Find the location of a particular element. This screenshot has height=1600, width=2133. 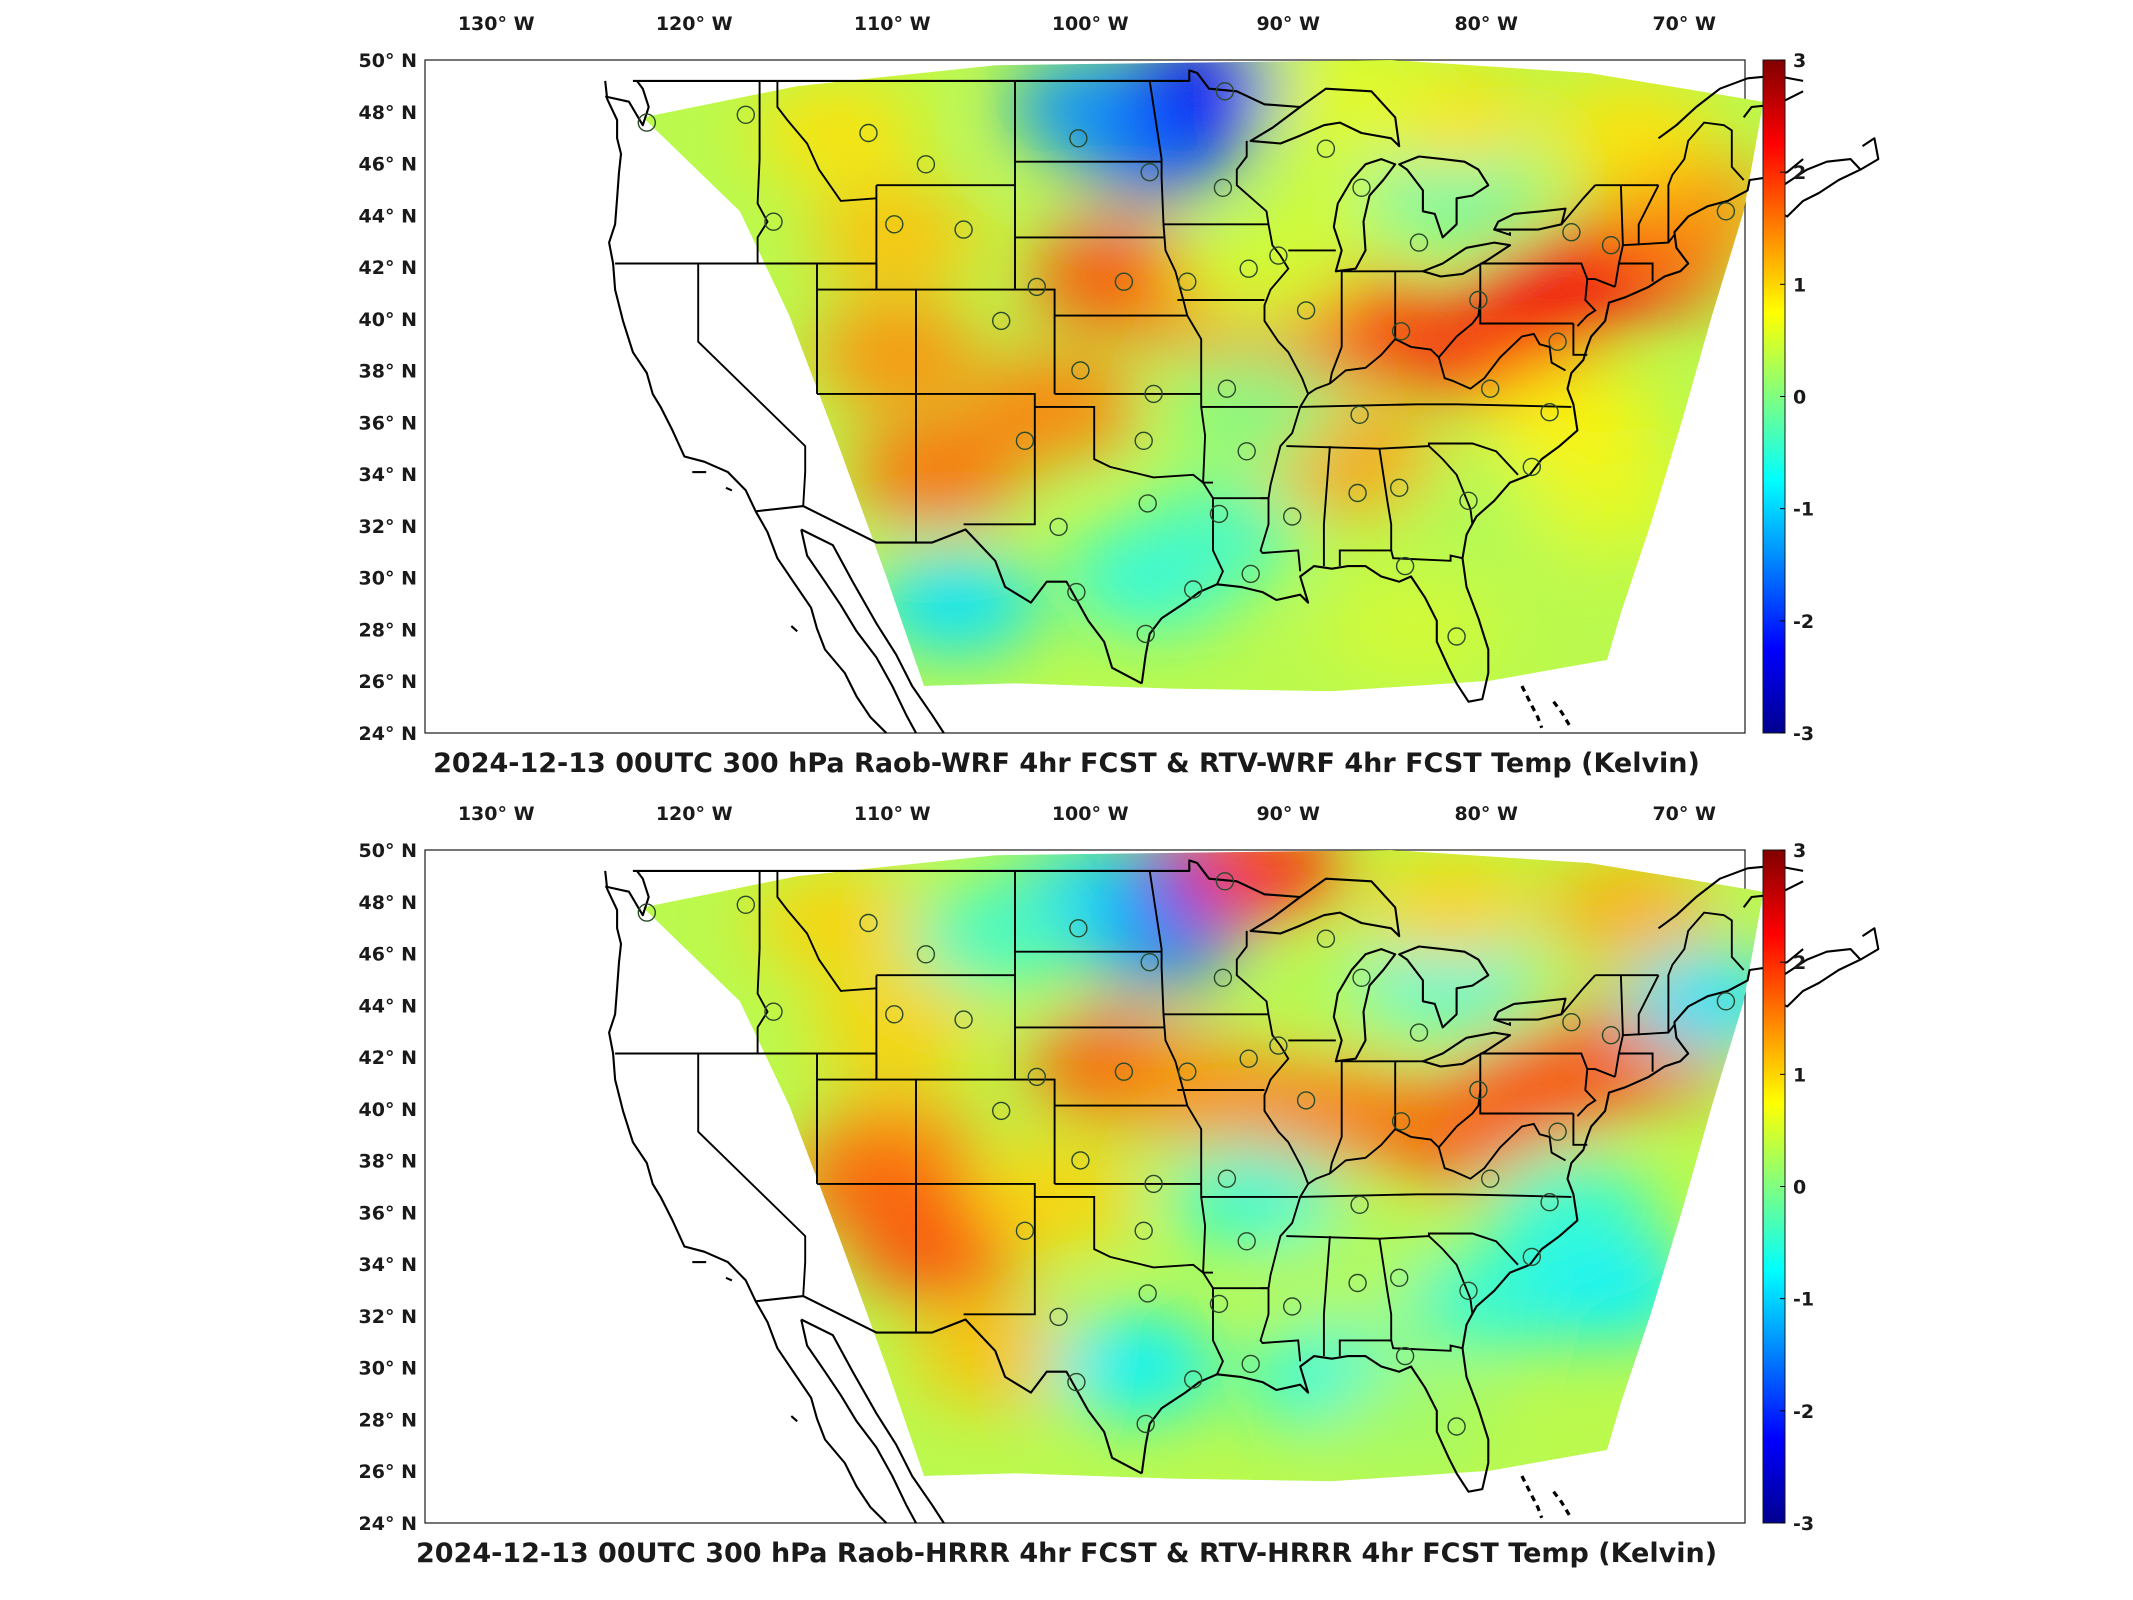

colorbar-tick-label: -3 is located at coordinates (1803, 734).